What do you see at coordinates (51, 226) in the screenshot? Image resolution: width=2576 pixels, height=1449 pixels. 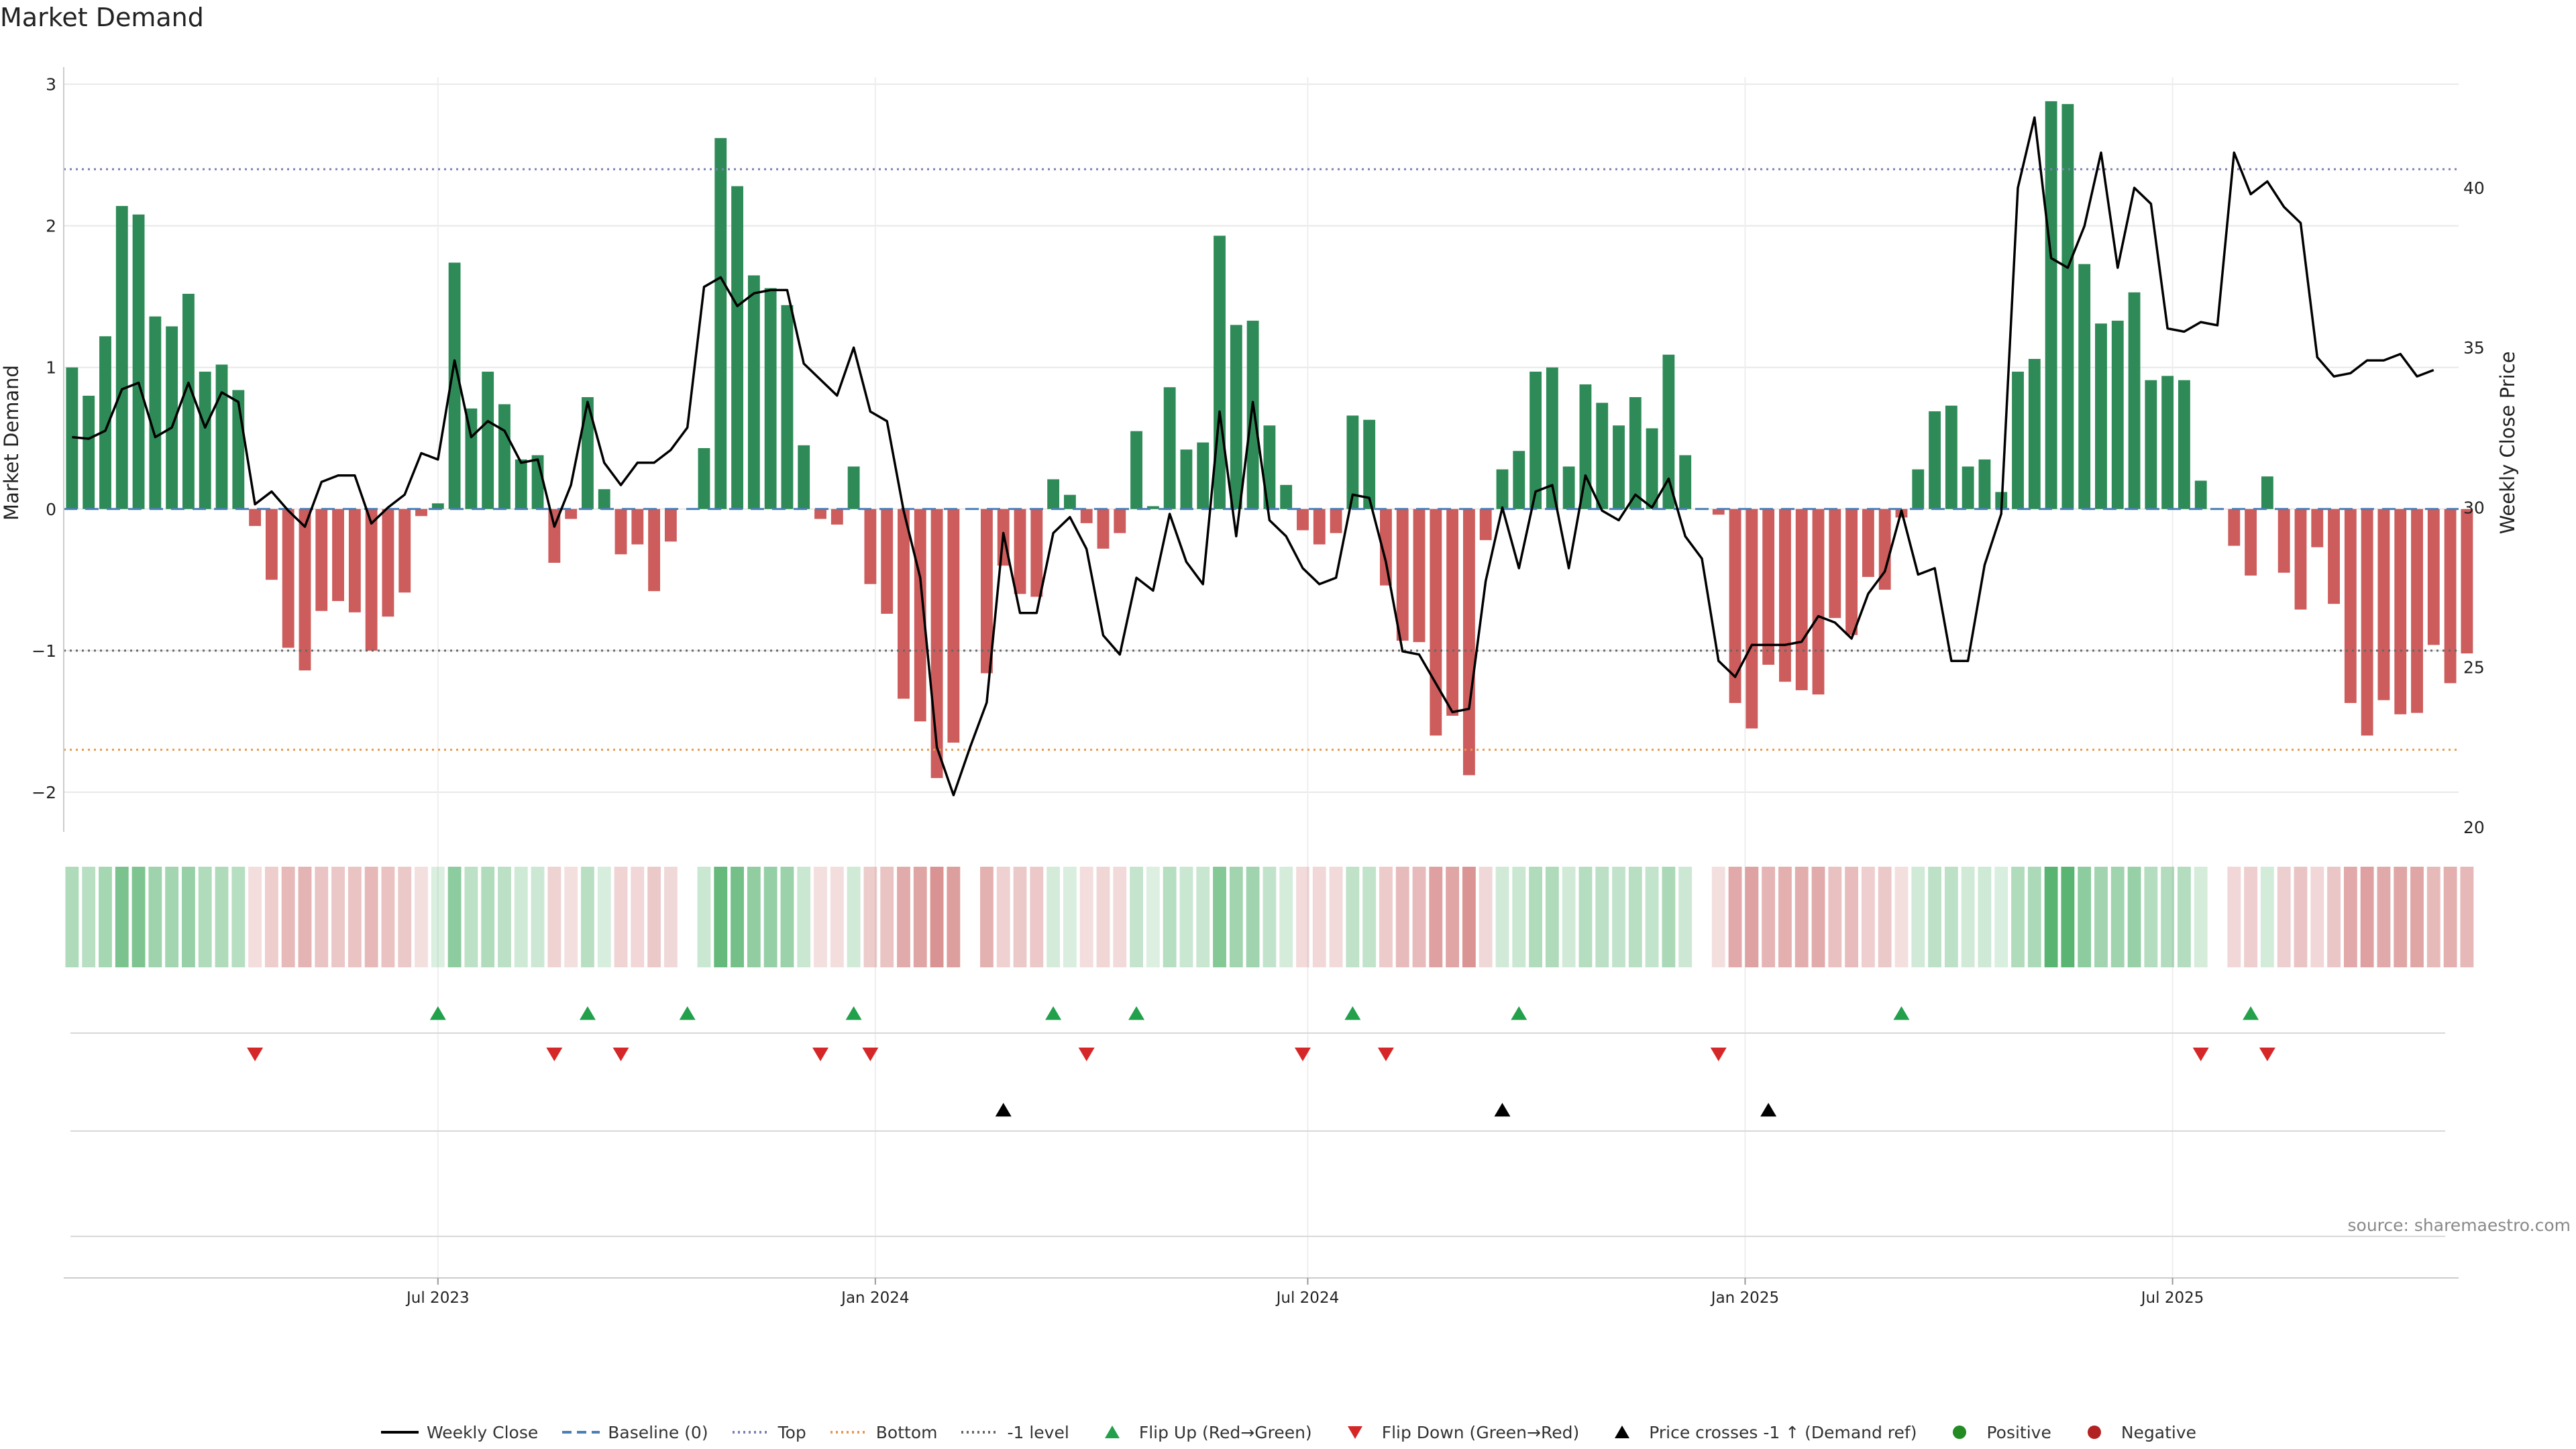 I see `y-tick-label: 2` at bounding box center [51, 226].